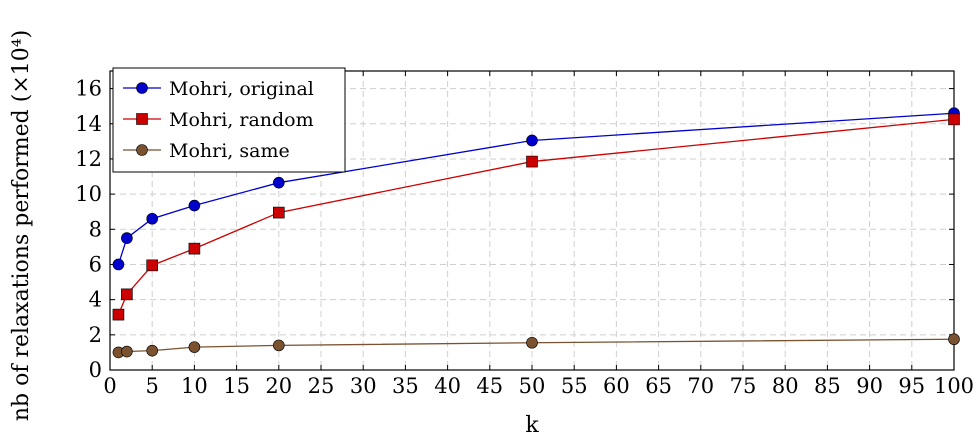 The image size is (977, 444). Describe the element at coordinates (21, 225) in the screenshot. I see `y-axis-label: nb of relaxations performed (×10⁴)` at that location.